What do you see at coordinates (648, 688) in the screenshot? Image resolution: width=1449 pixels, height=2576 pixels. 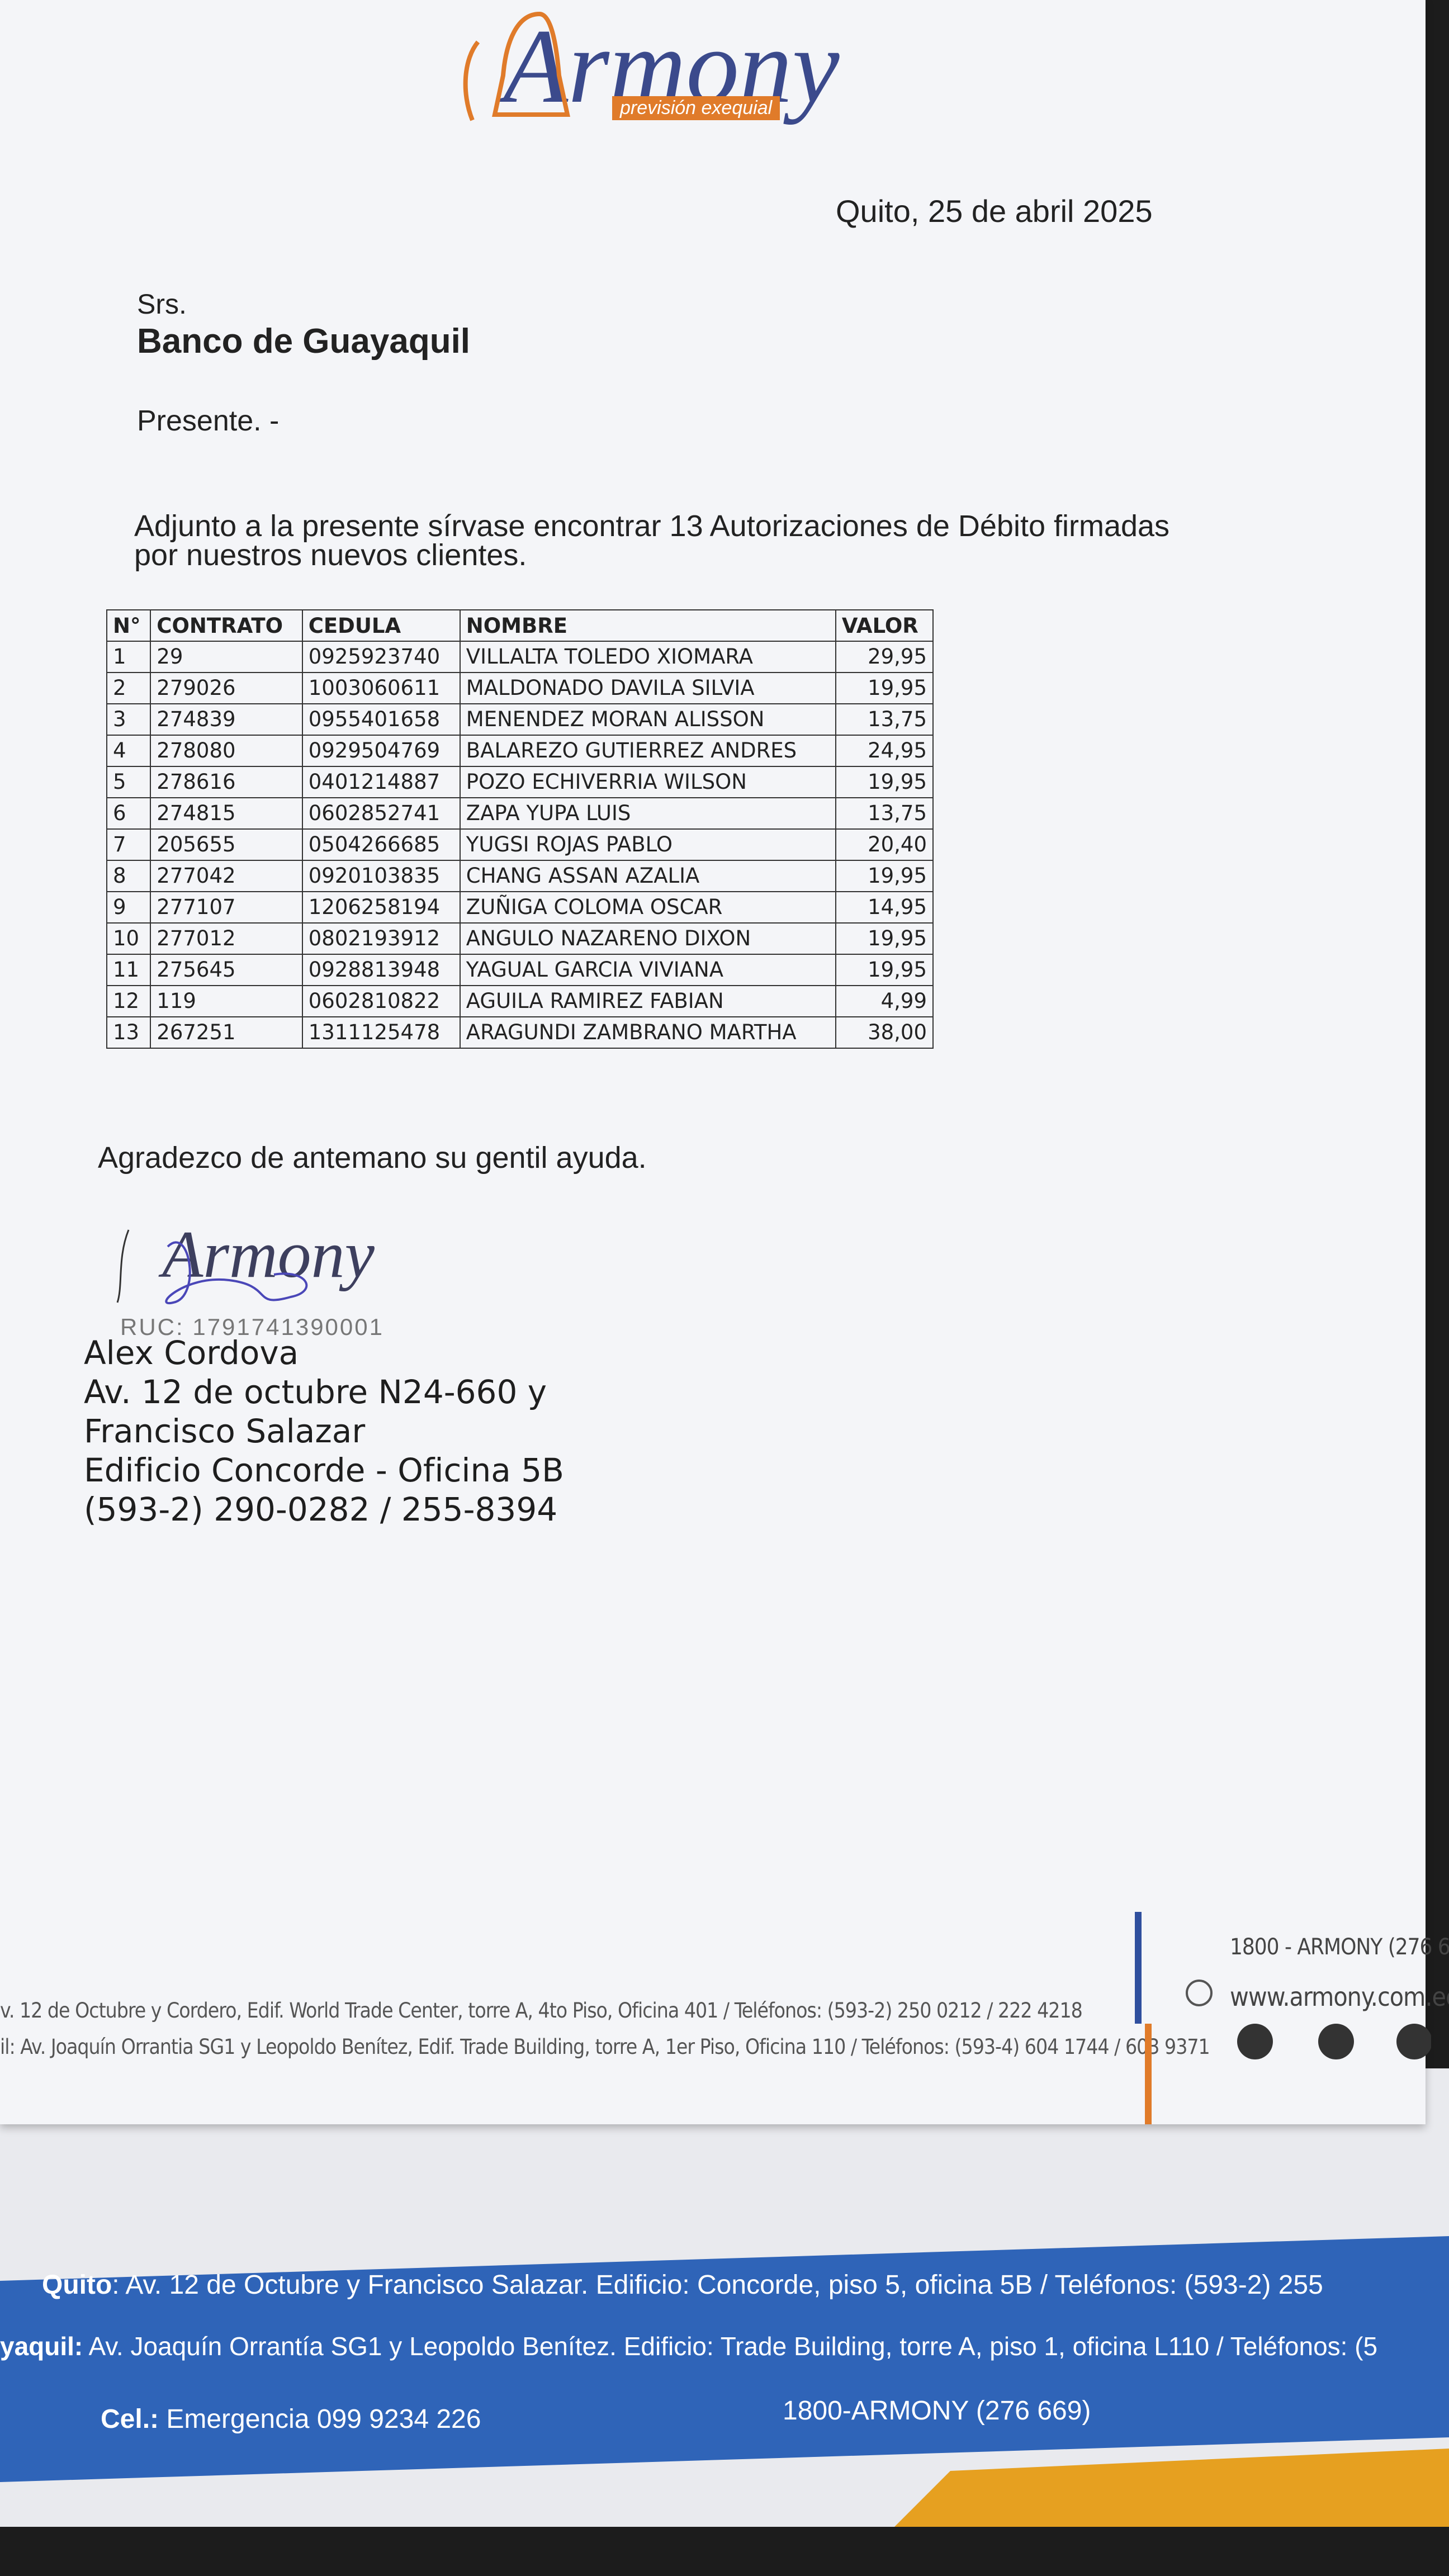 I see `table-cell: MALDONADO DAVILA SILVIA` at bounding box center [648, 688].